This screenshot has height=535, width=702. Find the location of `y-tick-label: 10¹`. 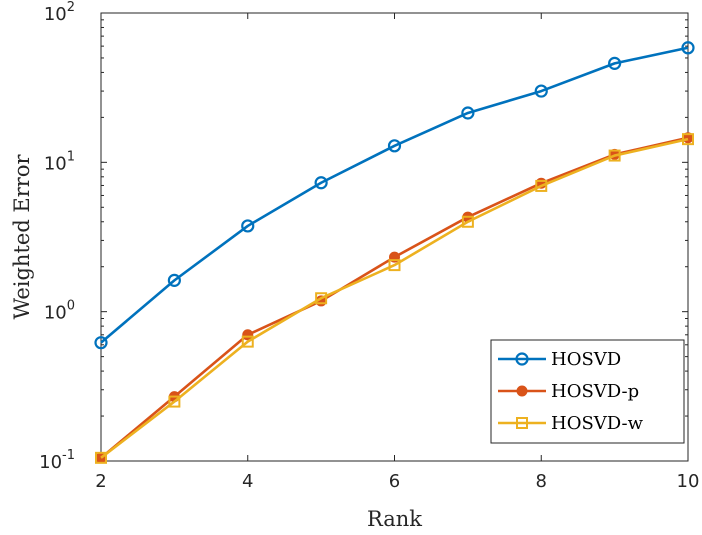

y-tick-label: 10¹ is located at coordinates (59, 161).